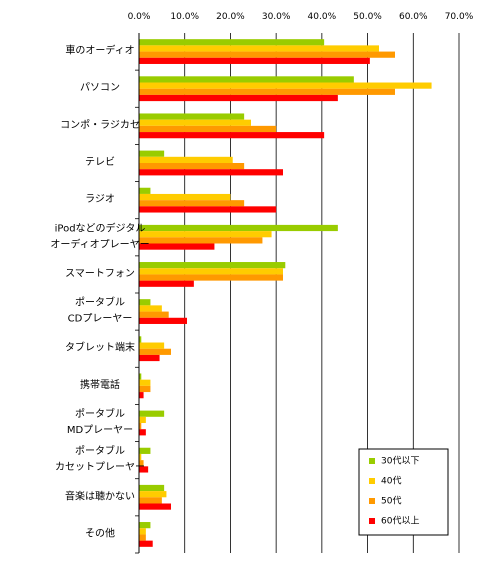 The width and height of the screenshot is (480, 567). Describe the element at coordinates (100, 430) in the screenshot. I see `category-label: MDプレーヤー` at that location.